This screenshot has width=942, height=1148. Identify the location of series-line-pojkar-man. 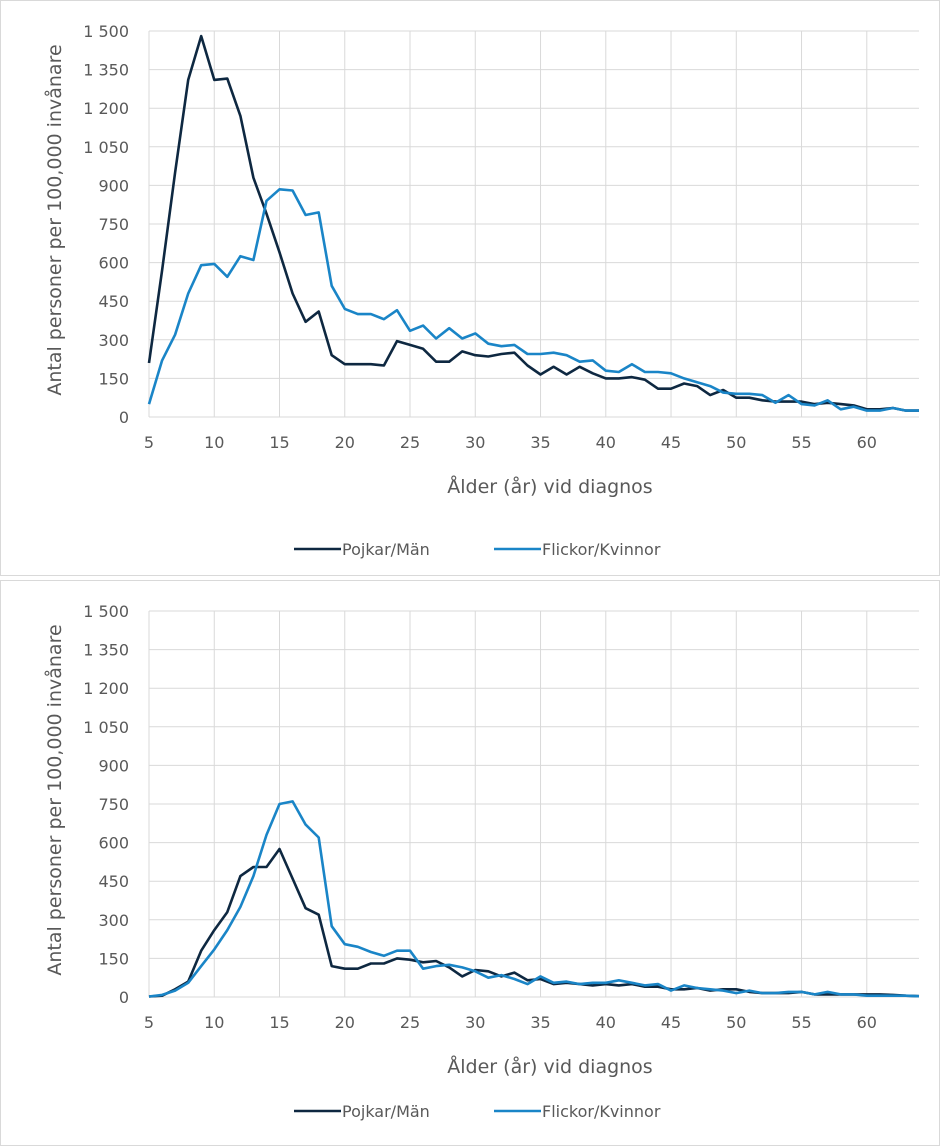
(534, 922).